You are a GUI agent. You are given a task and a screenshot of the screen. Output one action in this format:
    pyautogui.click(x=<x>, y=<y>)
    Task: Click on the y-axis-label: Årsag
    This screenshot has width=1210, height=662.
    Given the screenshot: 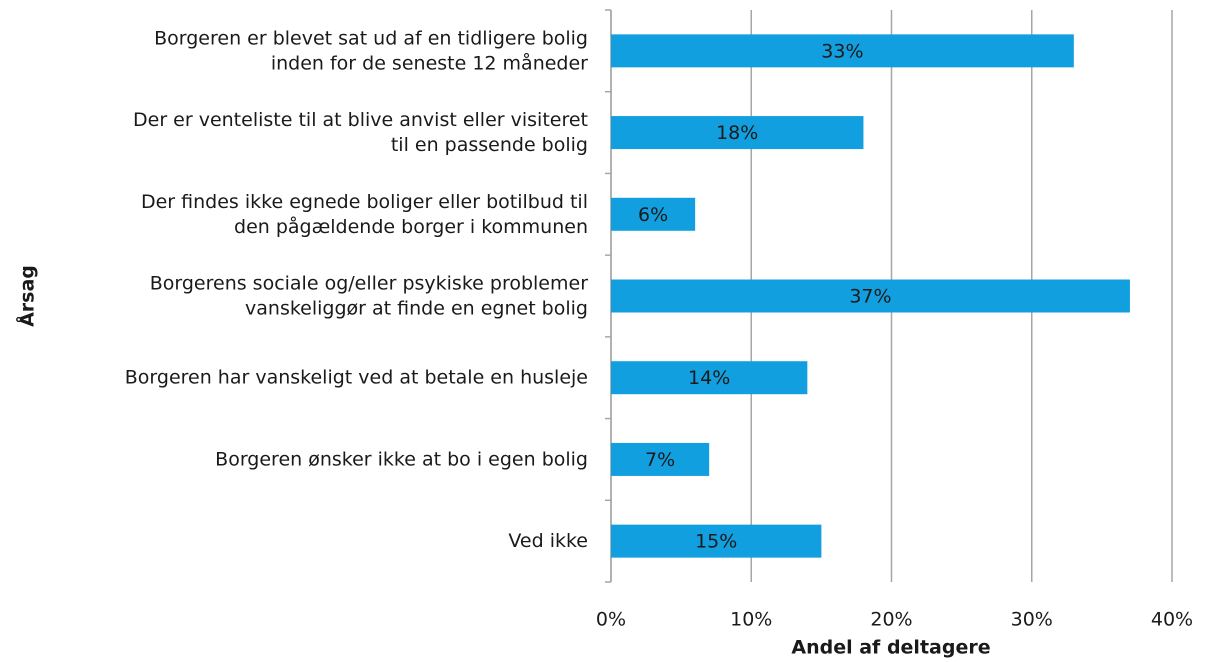 What is the action you would take?
    pyautogui.click(x=27, y=296)
    